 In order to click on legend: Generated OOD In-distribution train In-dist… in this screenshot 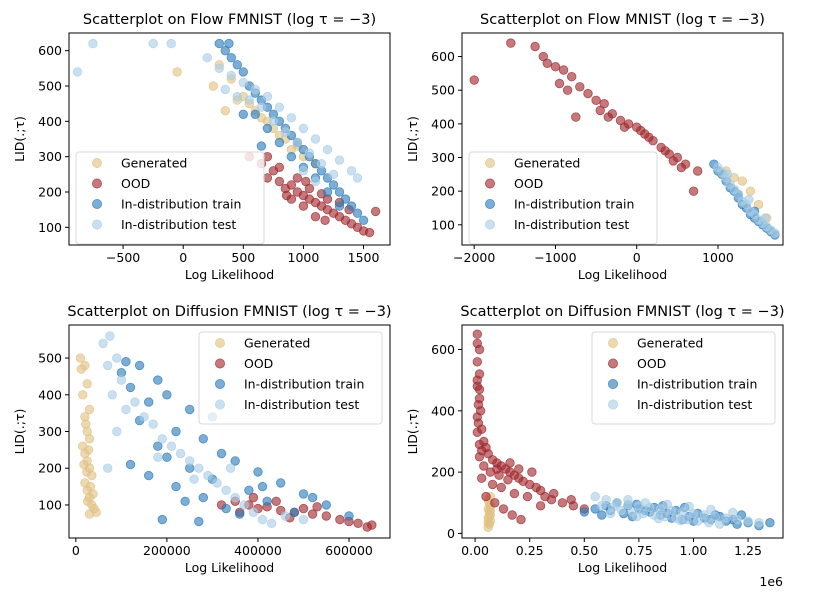, I will do `click(563, 198)`.